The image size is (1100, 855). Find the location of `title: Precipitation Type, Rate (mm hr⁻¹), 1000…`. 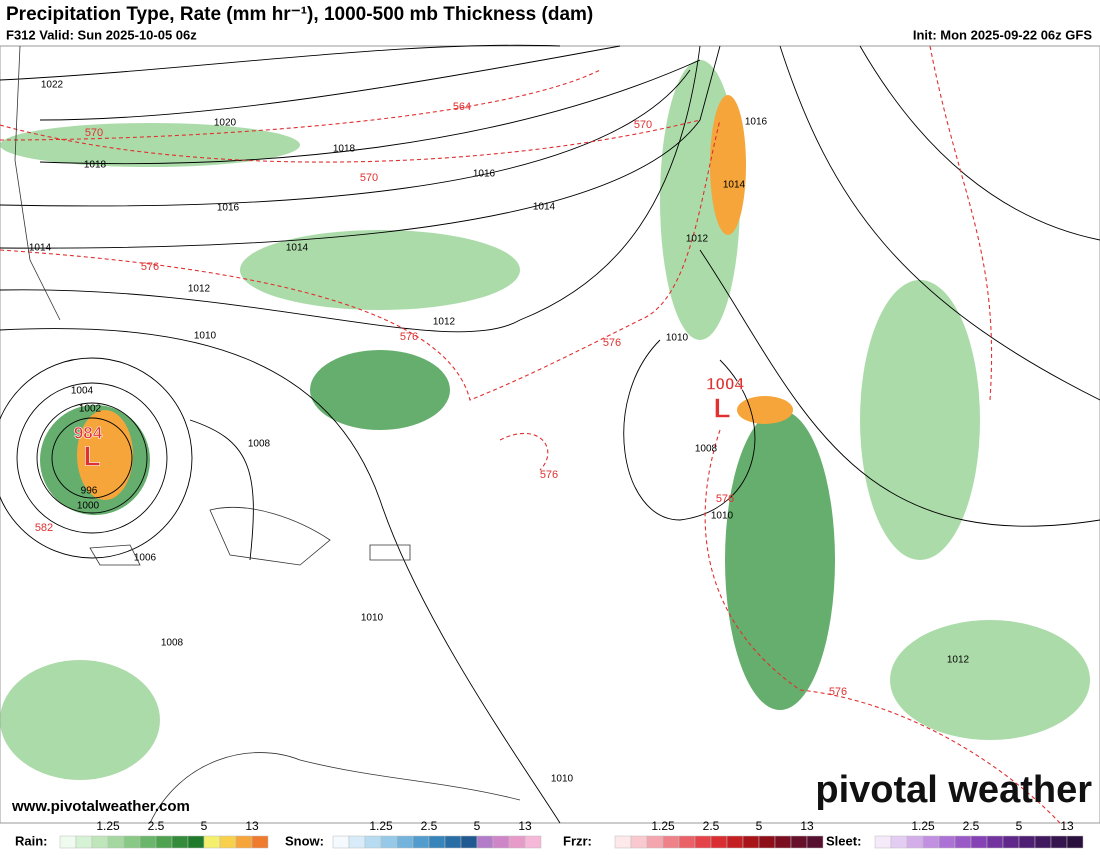

title: Precipitation Type, Rate (mm hr⁻¹), 1000… is located at coordinates (299, 14).